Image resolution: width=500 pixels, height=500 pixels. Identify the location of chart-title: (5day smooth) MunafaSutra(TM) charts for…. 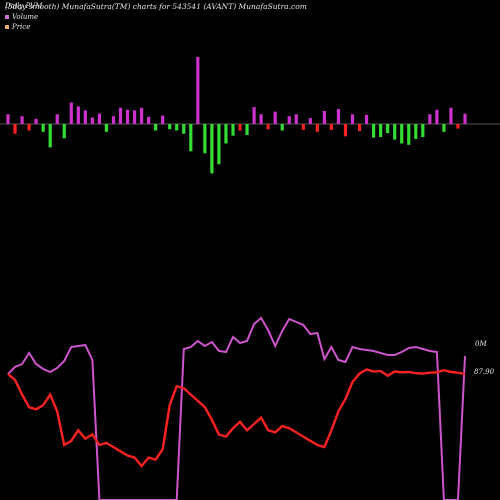
(156, 6).